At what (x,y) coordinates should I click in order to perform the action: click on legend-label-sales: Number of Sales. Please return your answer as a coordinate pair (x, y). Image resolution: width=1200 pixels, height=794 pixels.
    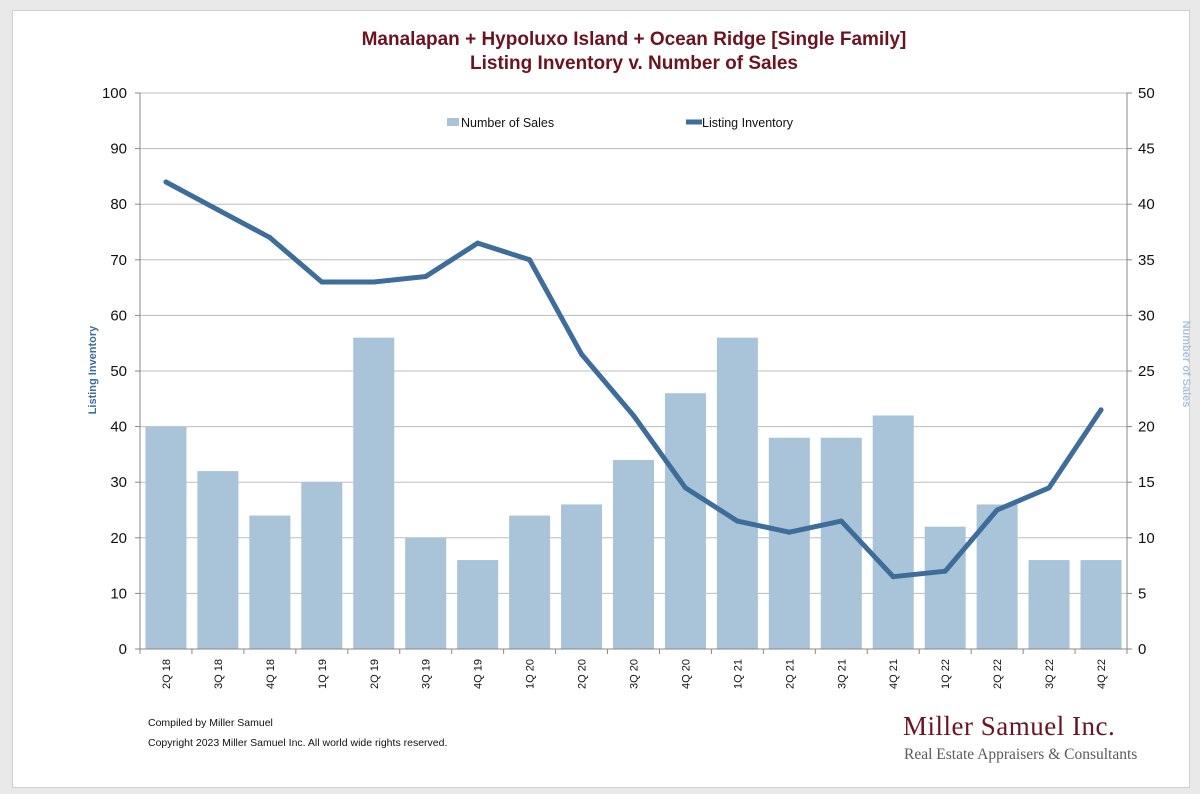
    Looking at the image, I should click on (507, 123).